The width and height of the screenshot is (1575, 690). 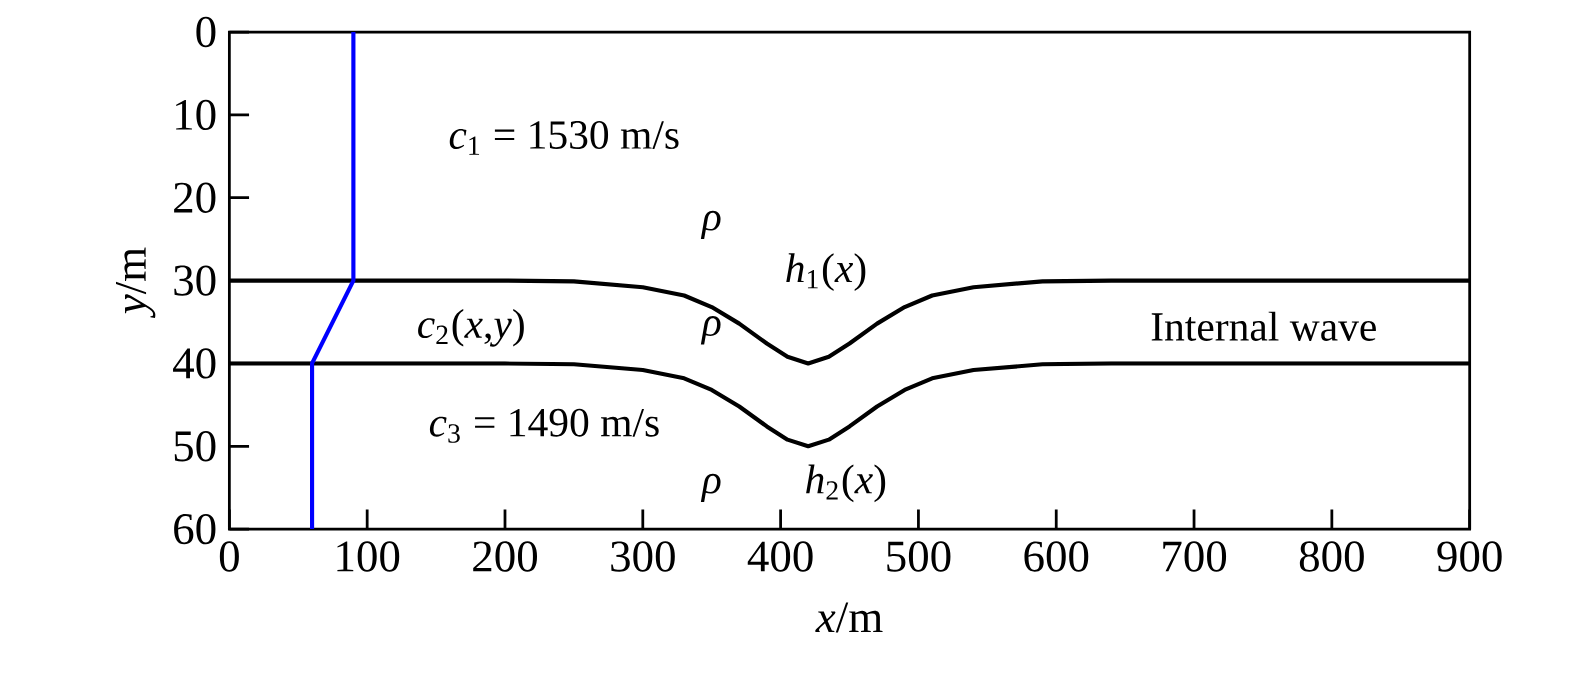 What do you see at coordinates (229, 556) in the screenshot?
I see `x-tick-label: 0` at bounding box center [229, 556].